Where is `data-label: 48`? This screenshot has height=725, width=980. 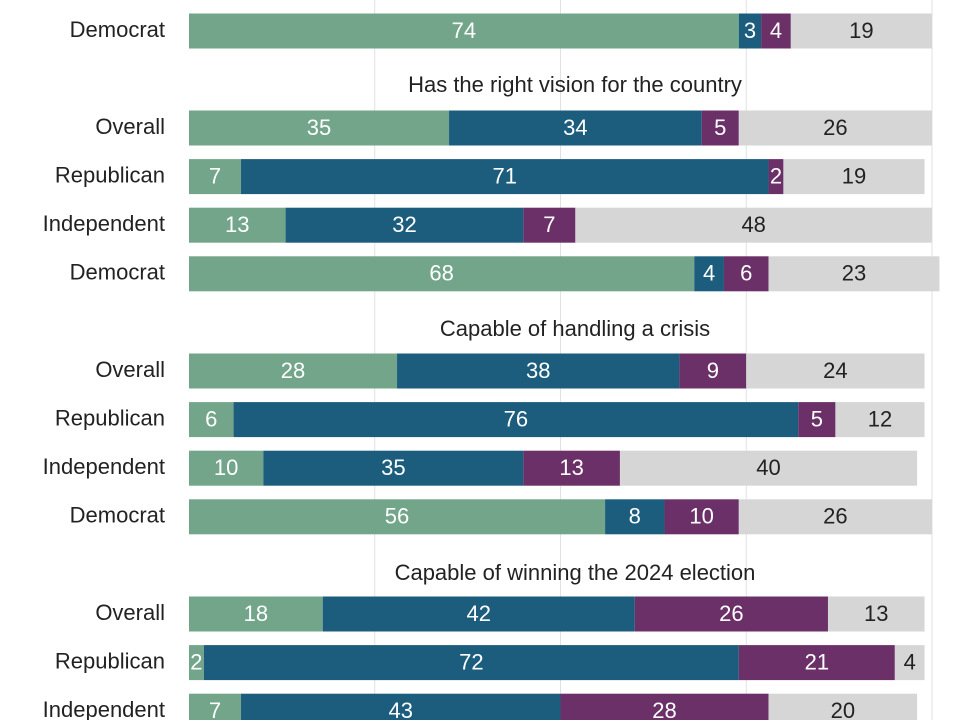 data-label: 48 is located at coordinates (753, 224).